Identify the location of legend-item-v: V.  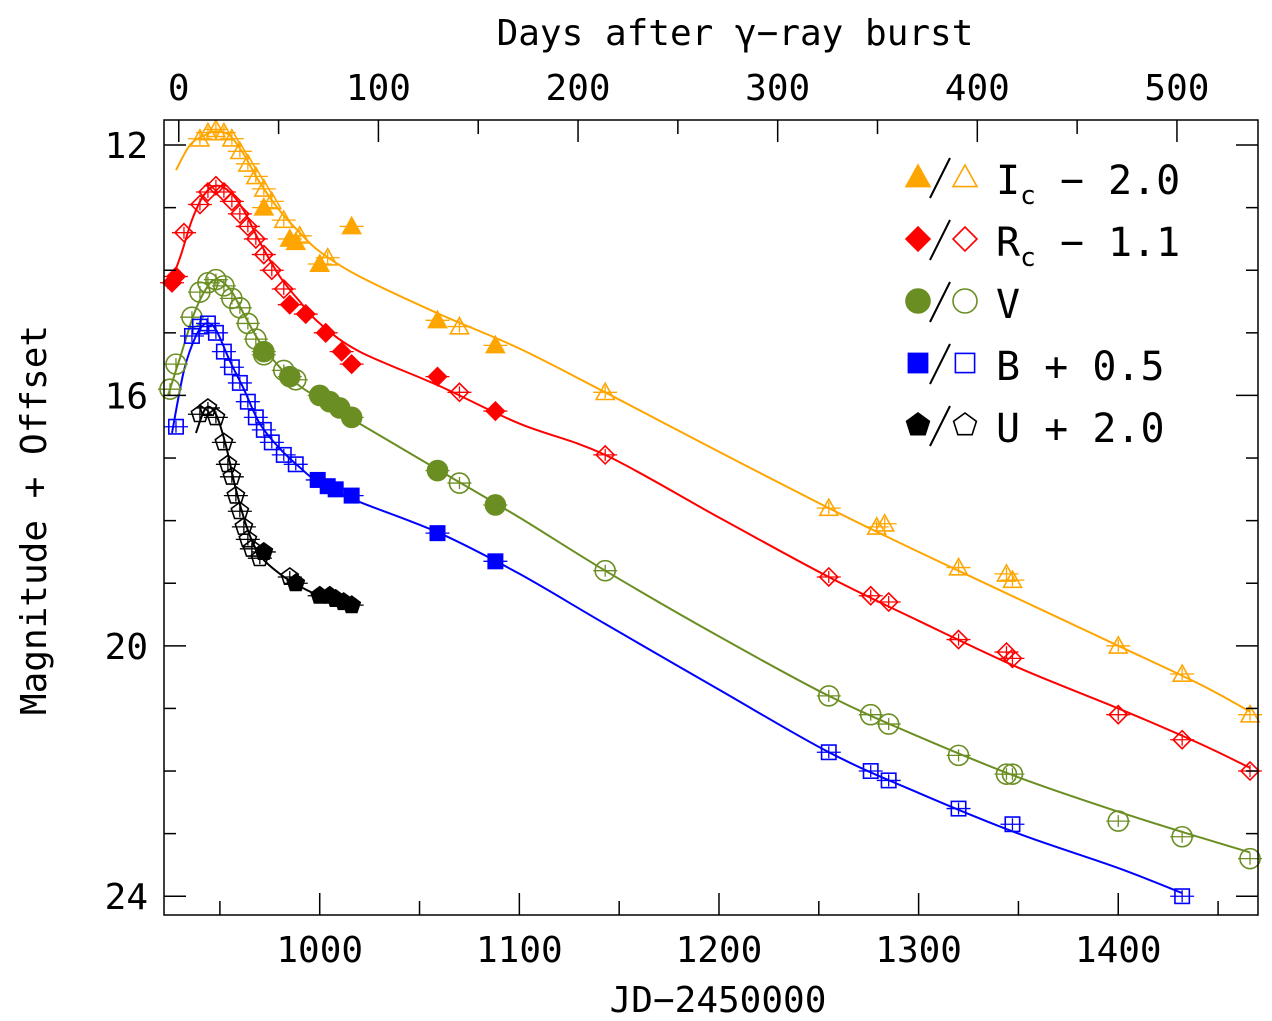
(962, 304).